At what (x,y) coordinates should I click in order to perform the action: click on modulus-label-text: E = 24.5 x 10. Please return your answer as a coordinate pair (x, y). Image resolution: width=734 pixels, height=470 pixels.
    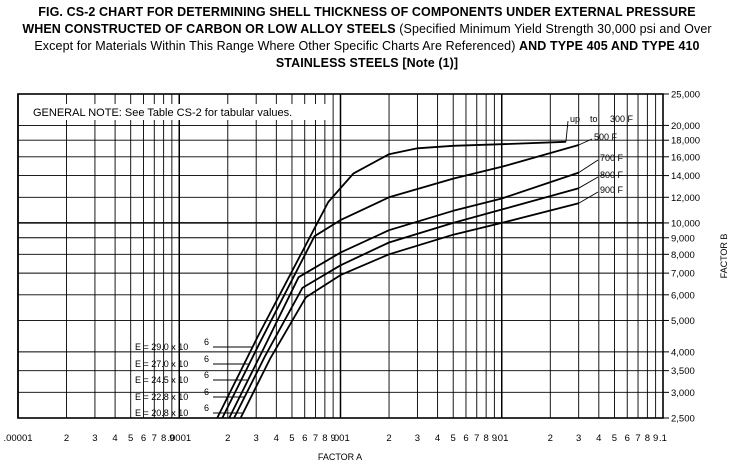
    Looking at the image, I should click on (161, 380).